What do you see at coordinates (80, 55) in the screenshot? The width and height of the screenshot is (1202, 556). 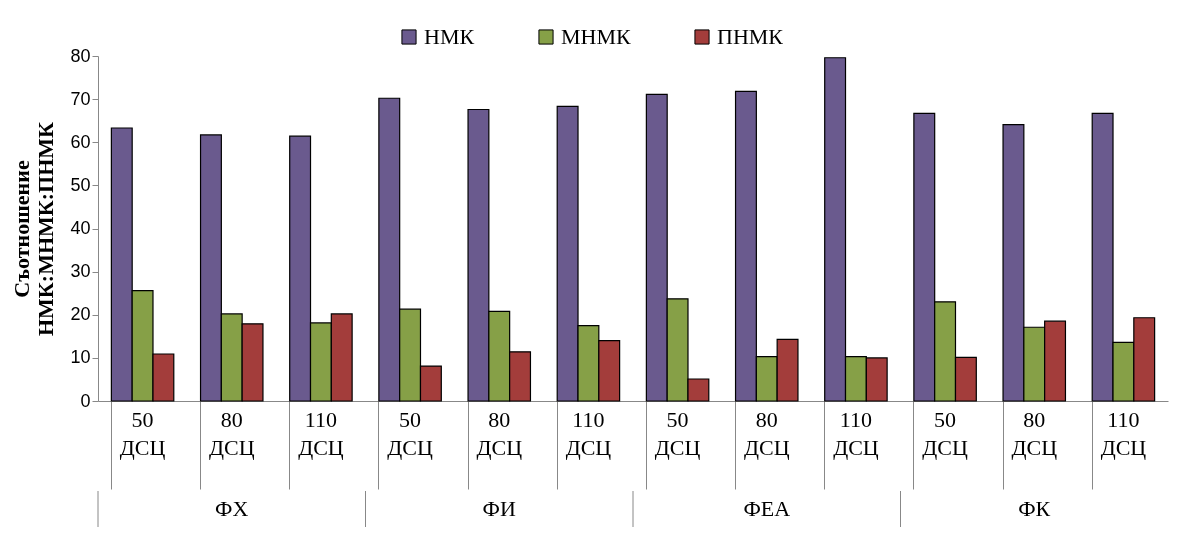 I see `y-tick-label: 80` at bounding box center [80, 55].